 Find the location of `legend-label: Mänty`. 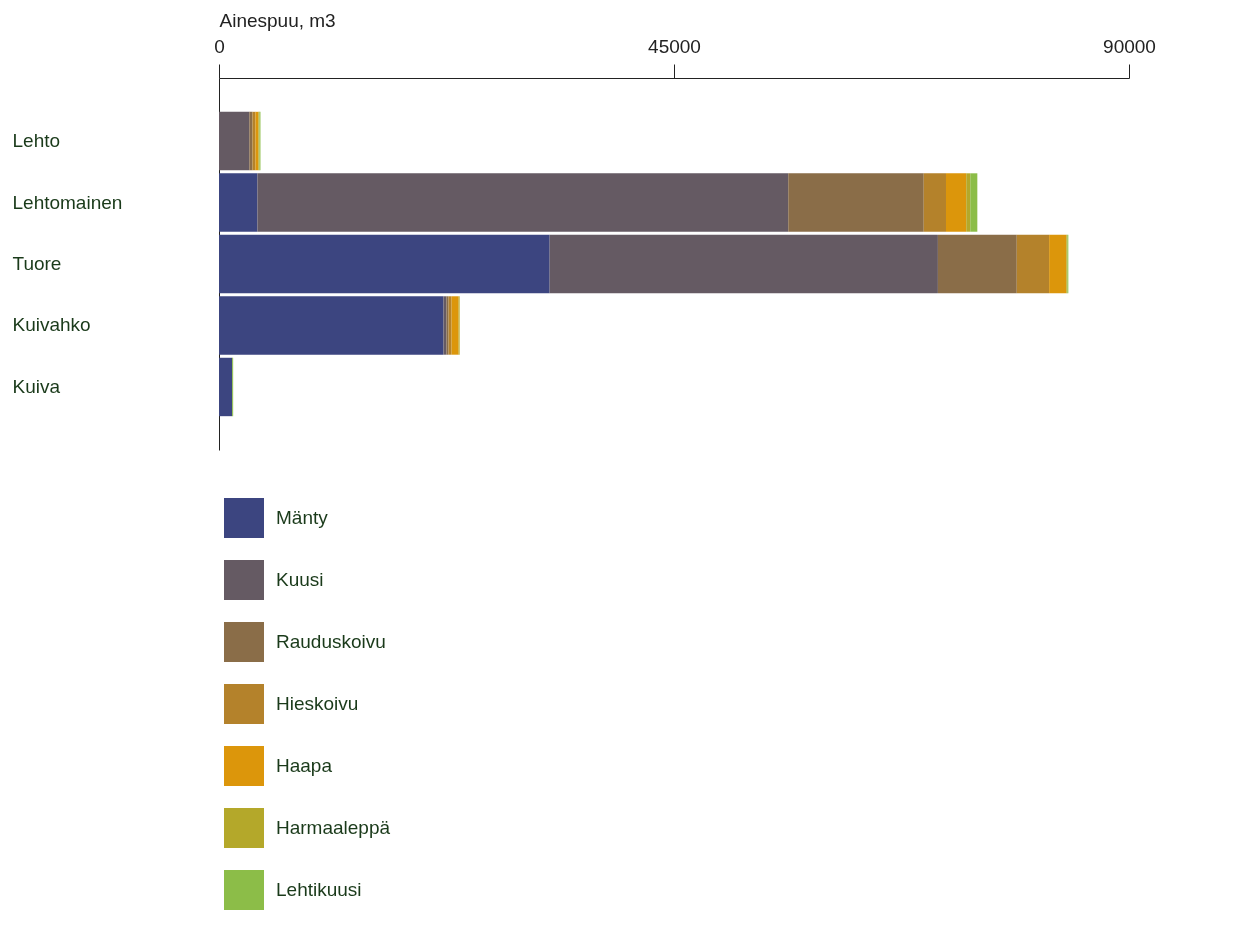

legend-label: Mänty is located at coordinates (302, 517).